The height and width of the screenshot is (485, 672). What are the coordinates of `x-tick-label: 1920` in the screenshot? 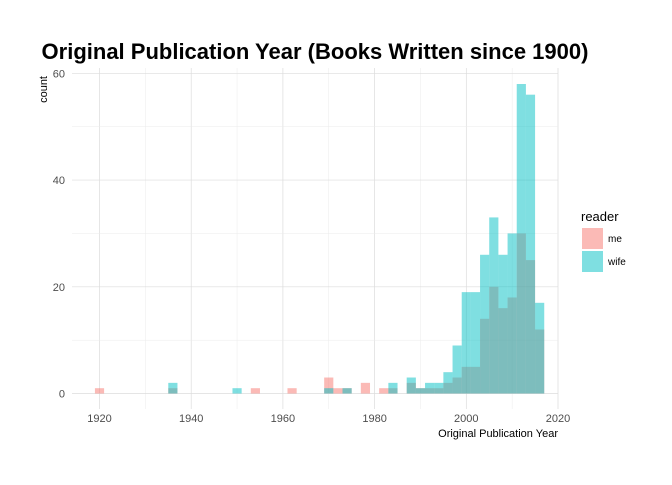 It's located at (99, 419).